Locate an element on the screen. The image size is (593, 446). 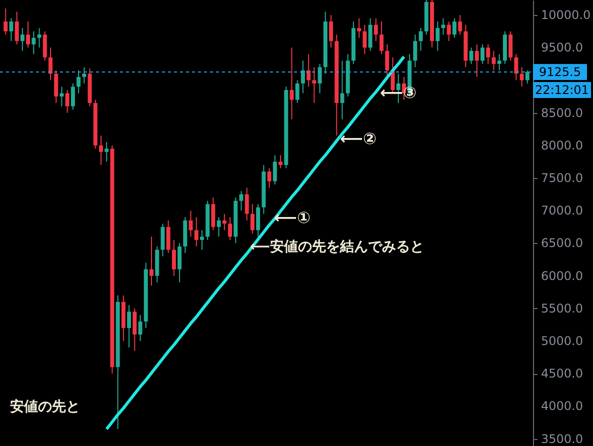
y-tick-label: 5500.0 is located at coordinates (562, 308).